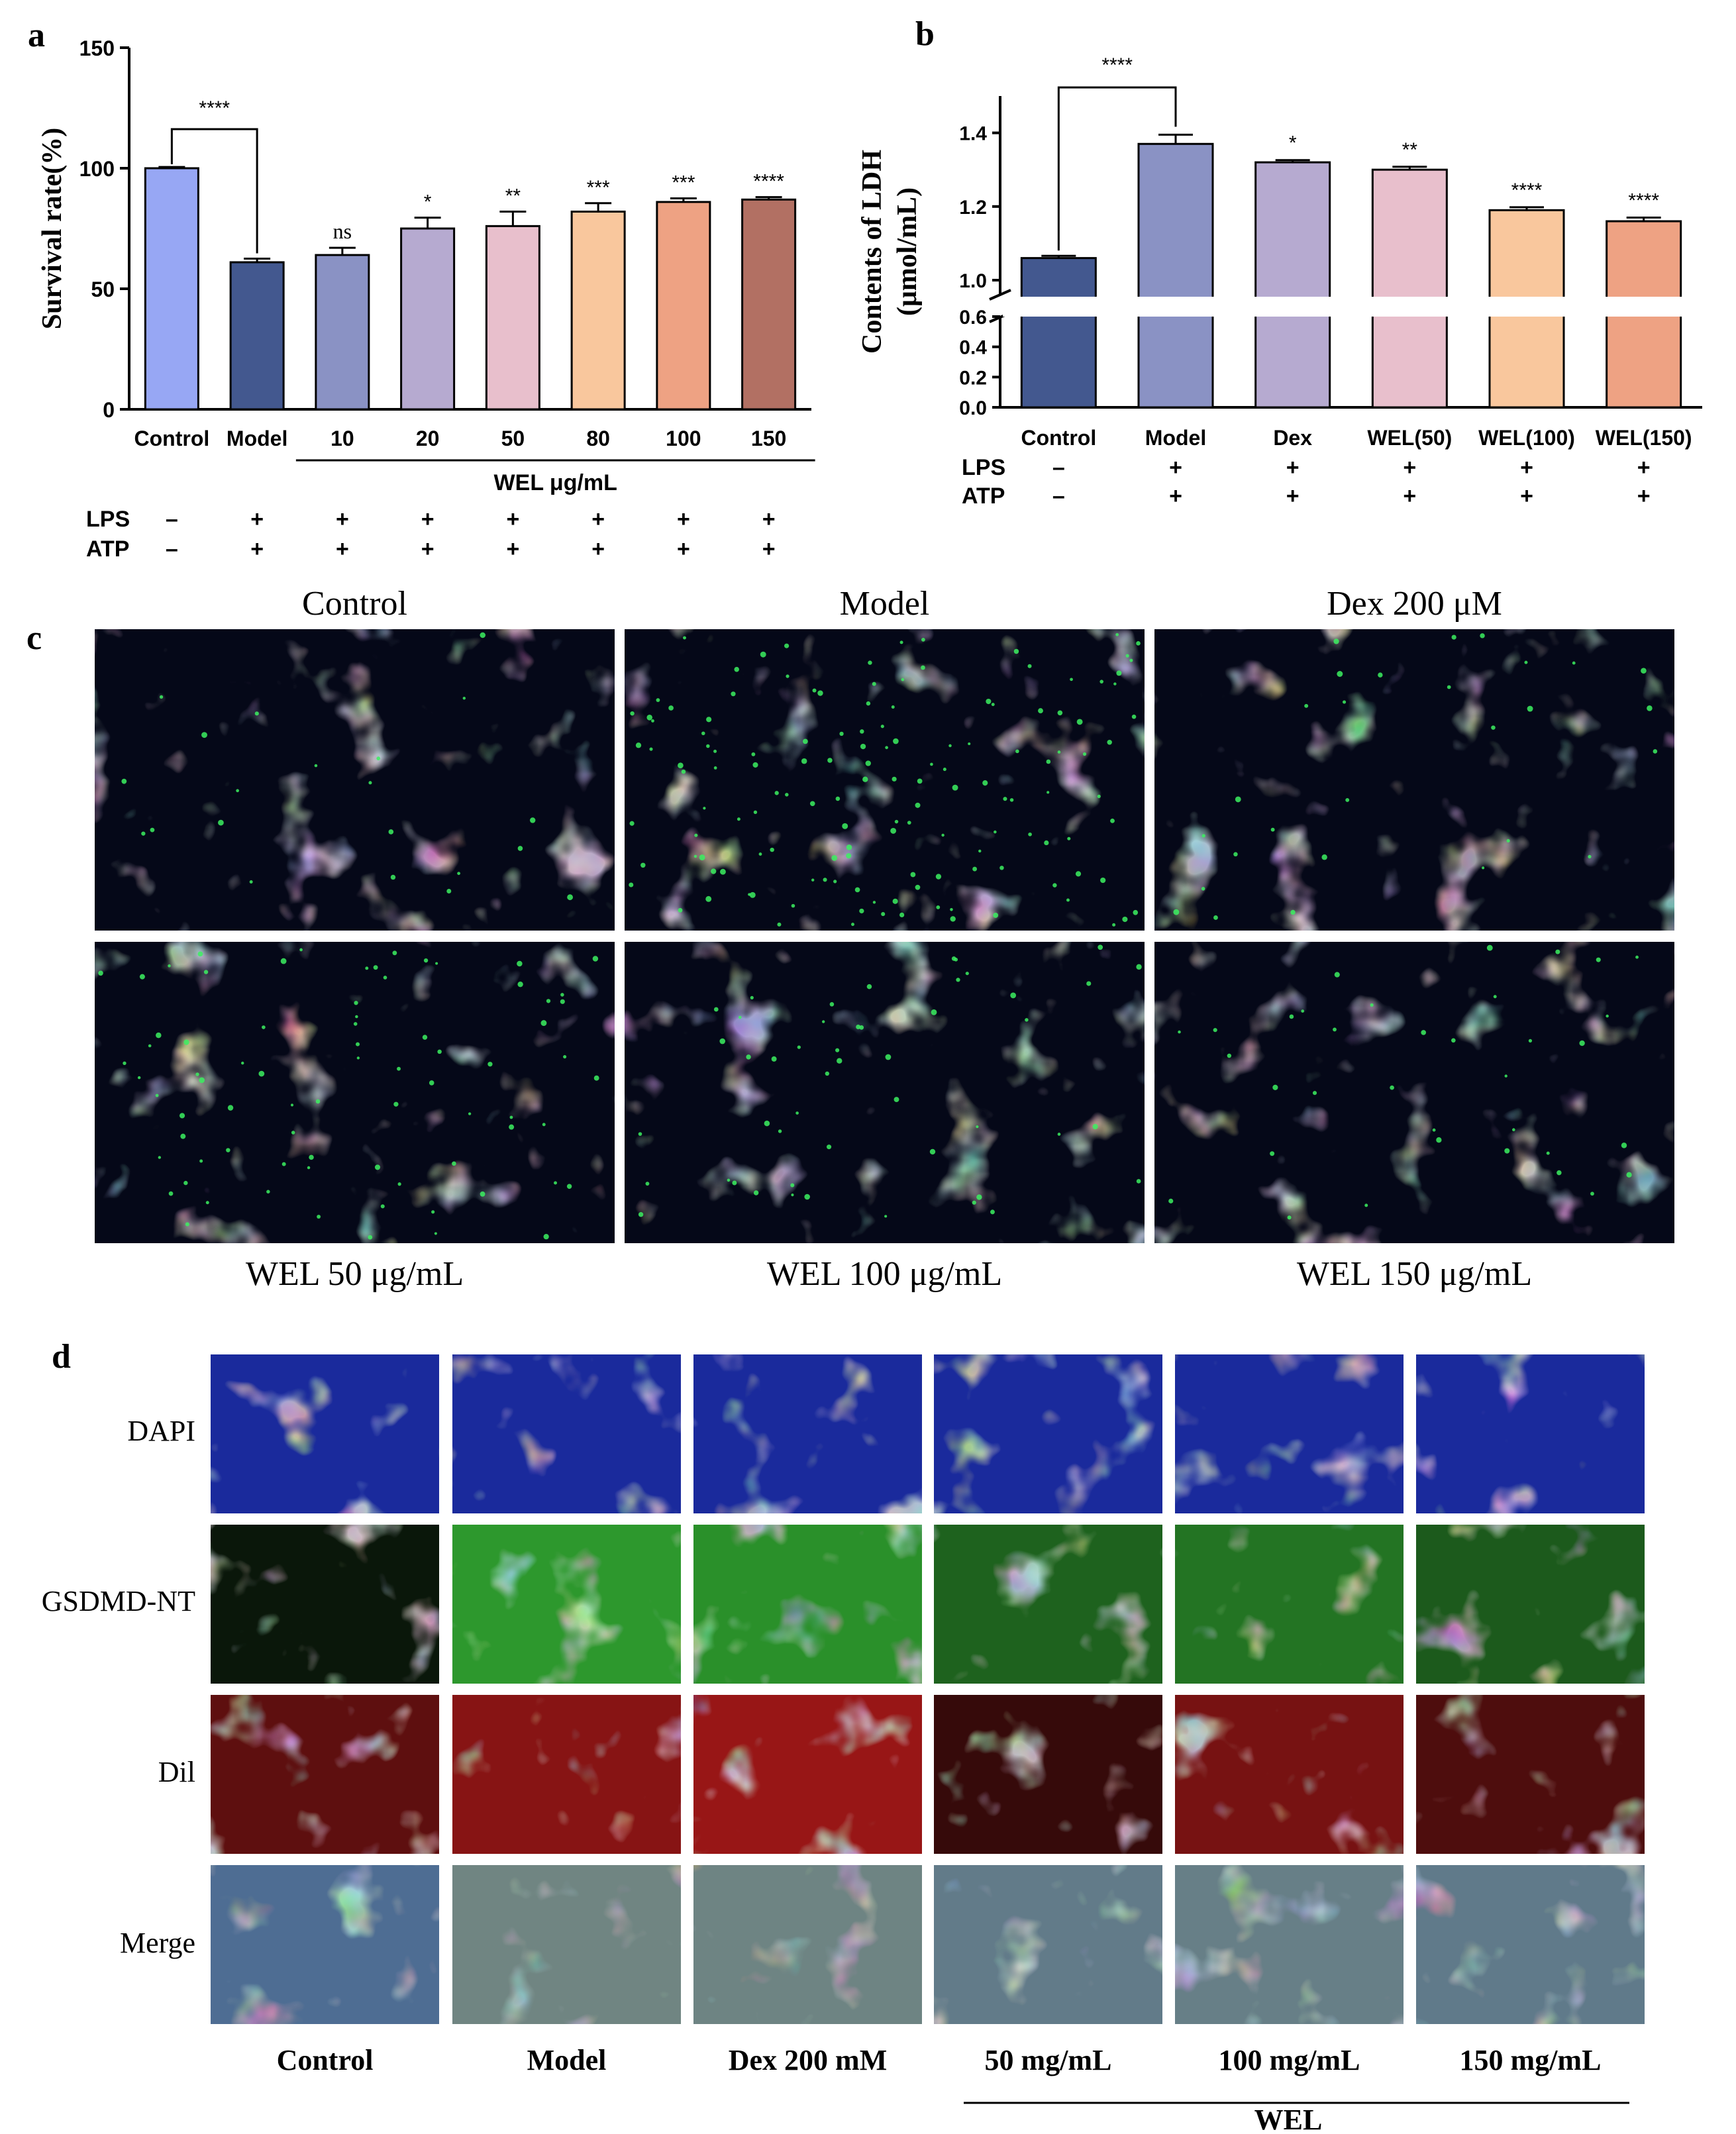 The image size is (1736, 2134). Describe the element at coordinates (683, 183) in the screenshot. I see `significance-label-a: ***` at that location.